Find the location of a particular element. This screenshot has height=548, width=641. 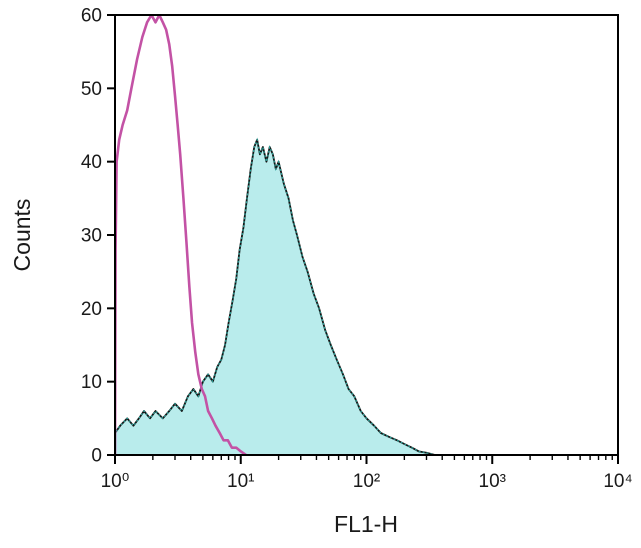

x-tick-label: 10² is located at coordinates (366, 481).